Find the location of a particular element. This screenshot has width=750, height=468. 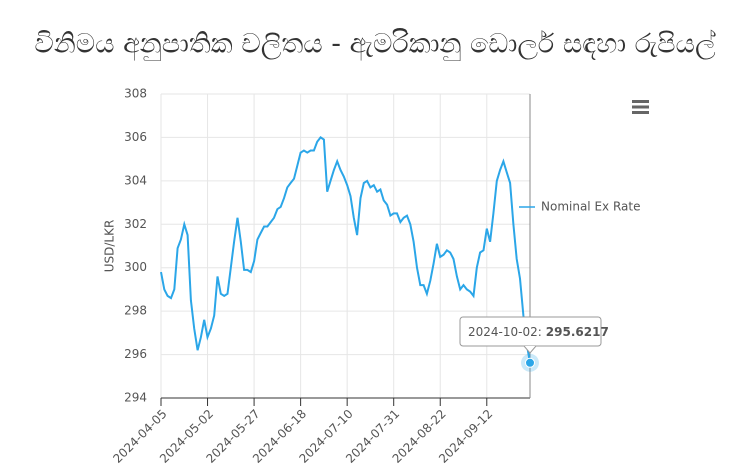

y-axis-label: USD/LKR is located at coordinates (110, 246).